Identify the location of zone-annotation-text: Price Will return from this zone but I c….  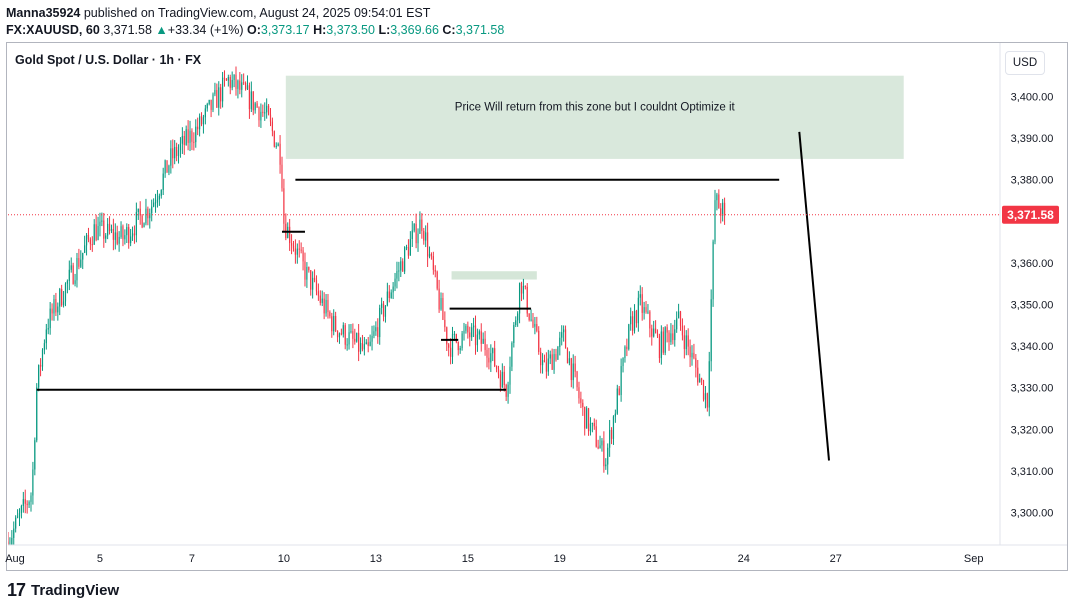
(595, 107).